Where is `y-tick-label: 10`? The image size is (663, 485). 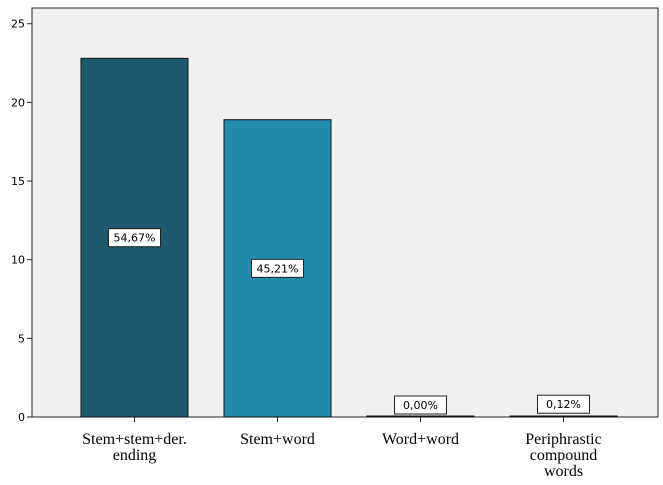
y-tick-label: 10 is located at coordinates (18, 260).